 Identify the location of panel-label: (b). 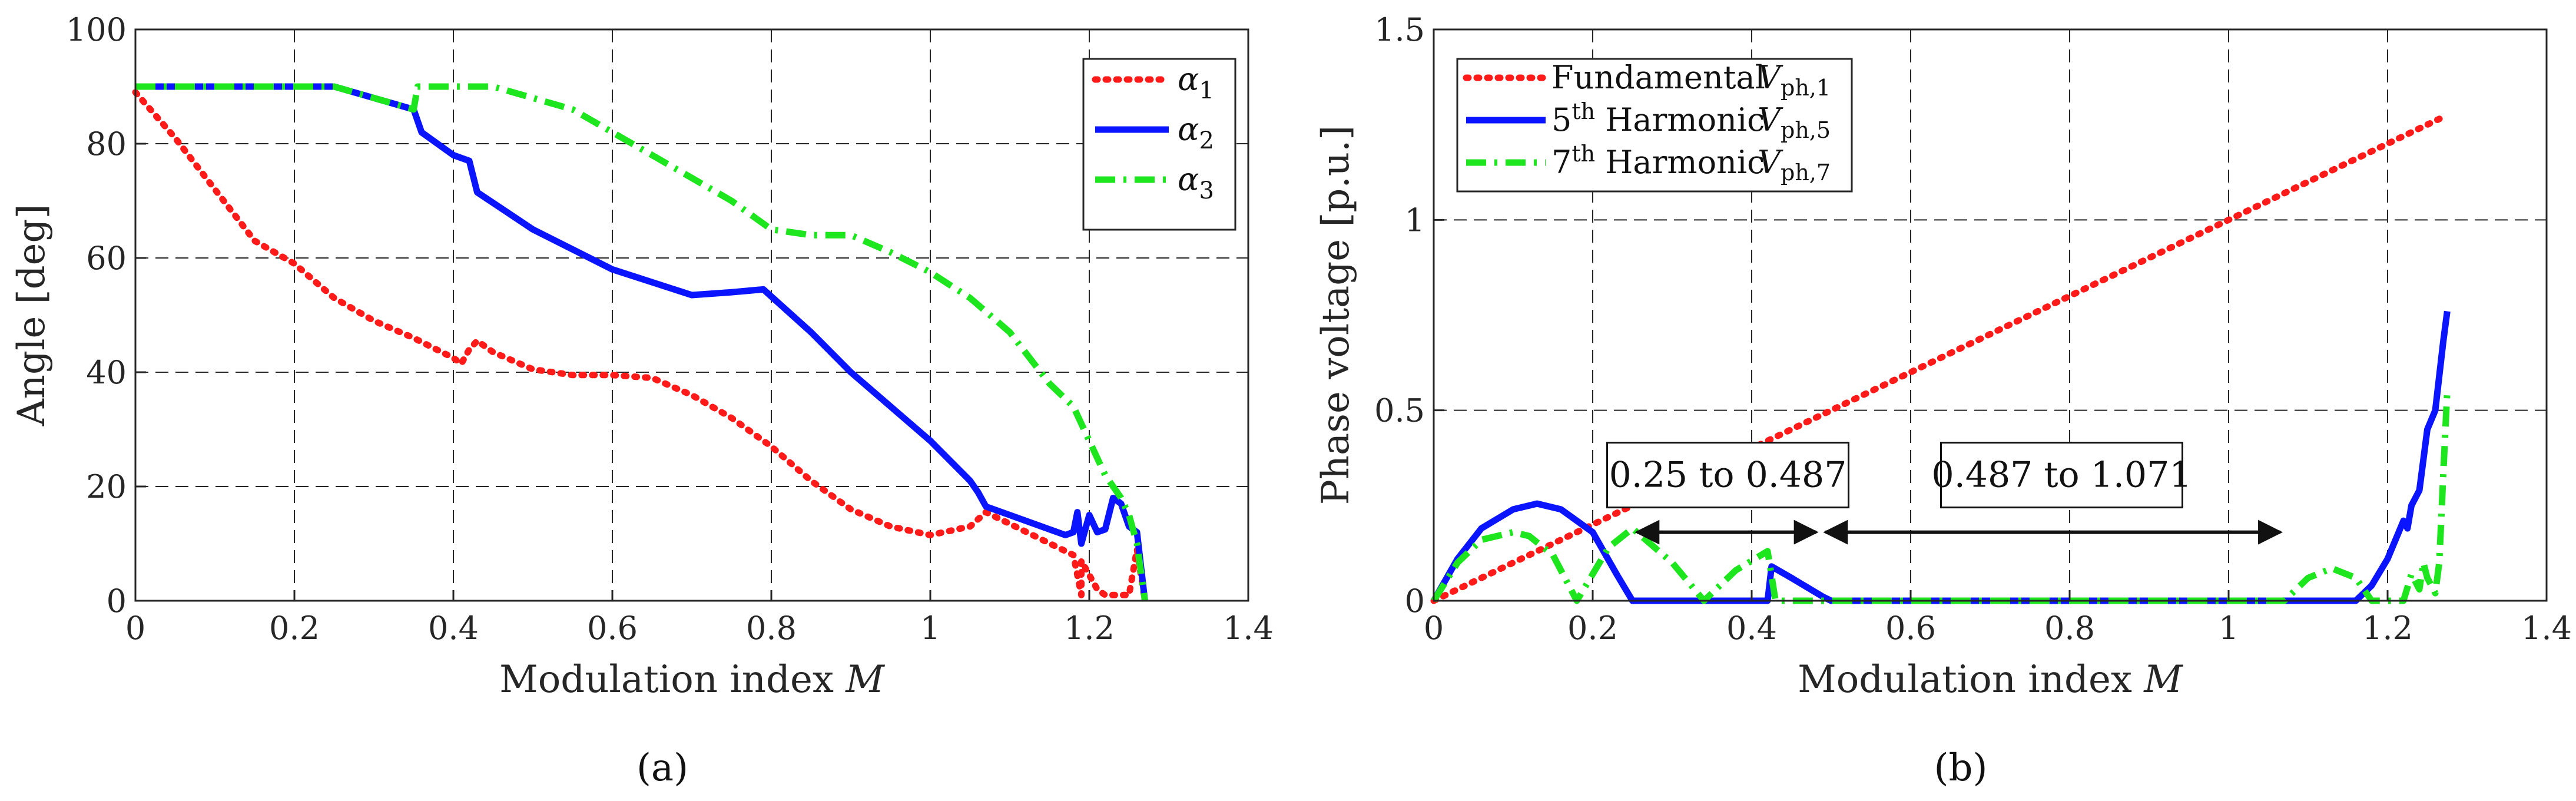
(1961, 768).